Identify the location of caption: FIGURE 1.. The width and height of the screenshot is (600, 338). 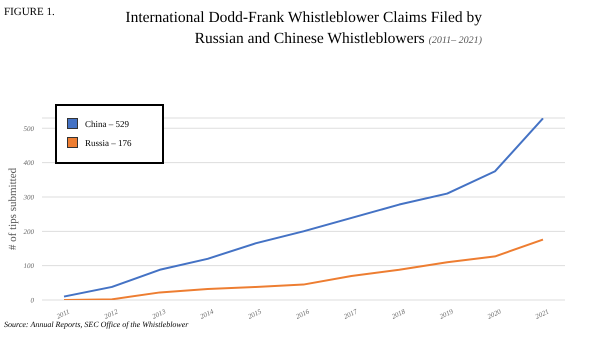
(29, 12).